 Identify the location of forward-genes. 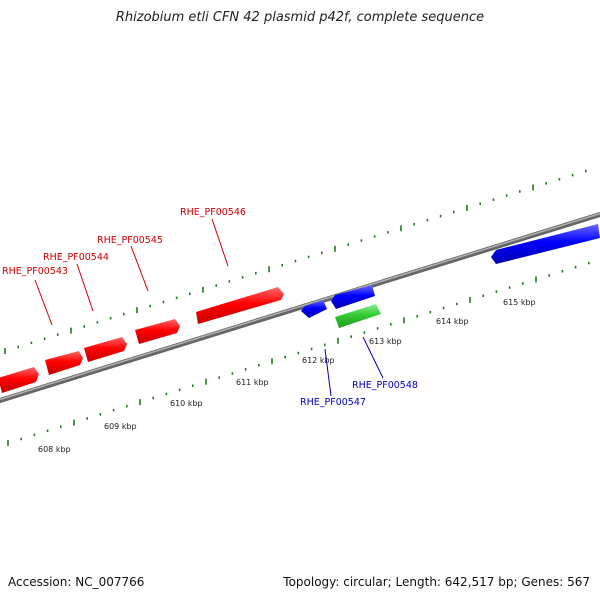
(142, 340).